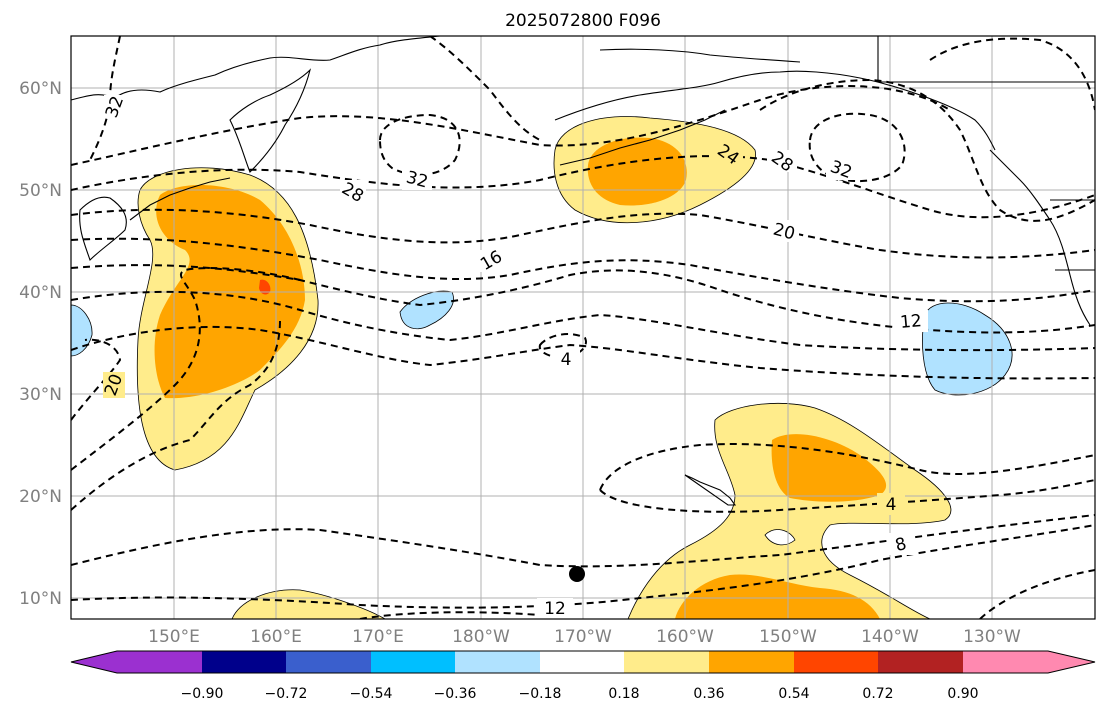 The width and height of the screenshot is (1105, 712). Describe the element at coordinates (775, 110) in the screenshot. I see `coast-alaska` at that location.